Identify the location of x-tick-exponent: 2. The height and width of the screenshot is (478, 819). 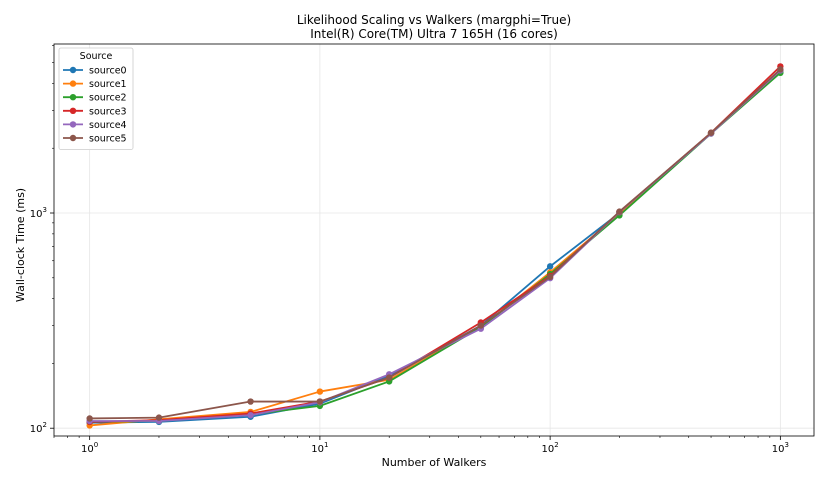
(556, 445).